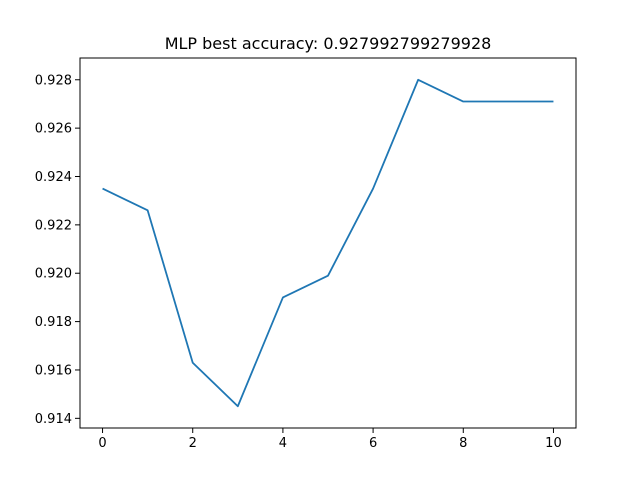  Describe the element at coordinates (553, 443) in the screenshot. I see `x-tick-label: 10` at that location.